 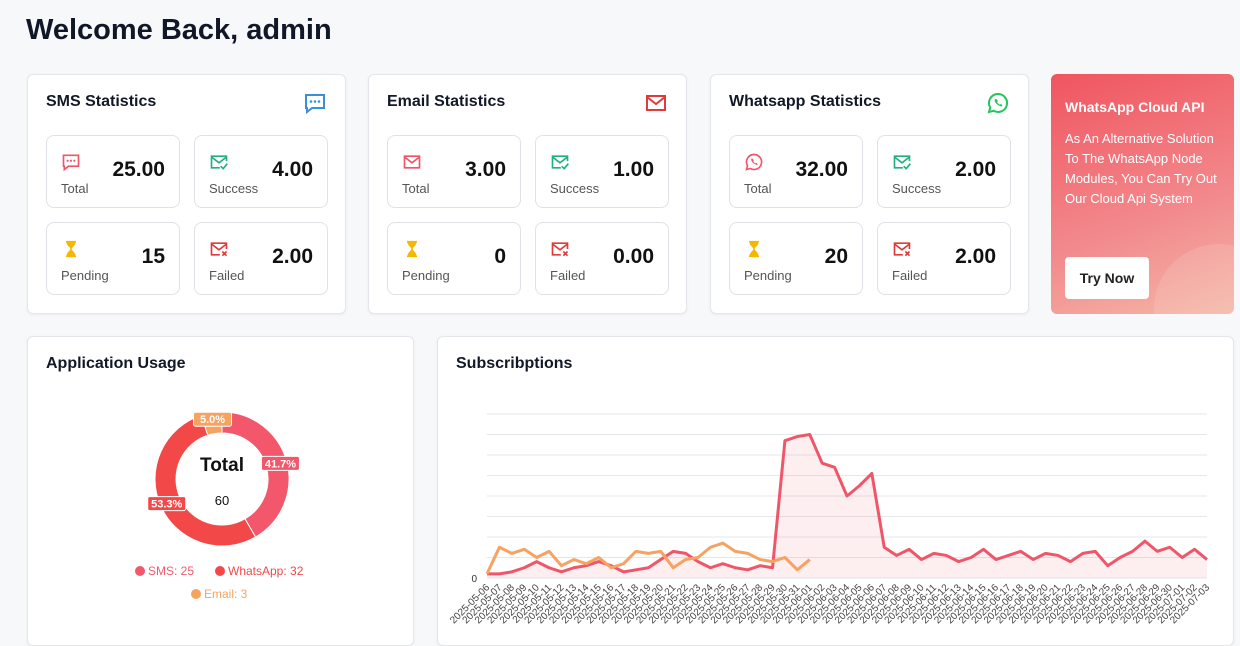 What do you see at coordinates (796, 258) in the screenshot?
I see `stat-box: Pending 20` at bounding box center [796, 258].